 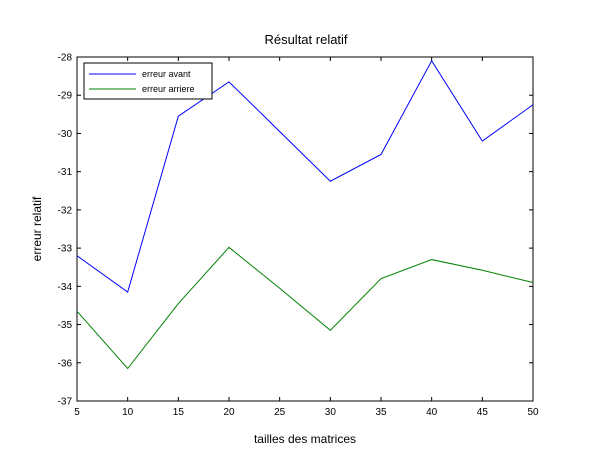 What do you see at coordinates (65, 249) in the screenshot?
I see `y-tick-label: -33` at bounding box center [65, 249].